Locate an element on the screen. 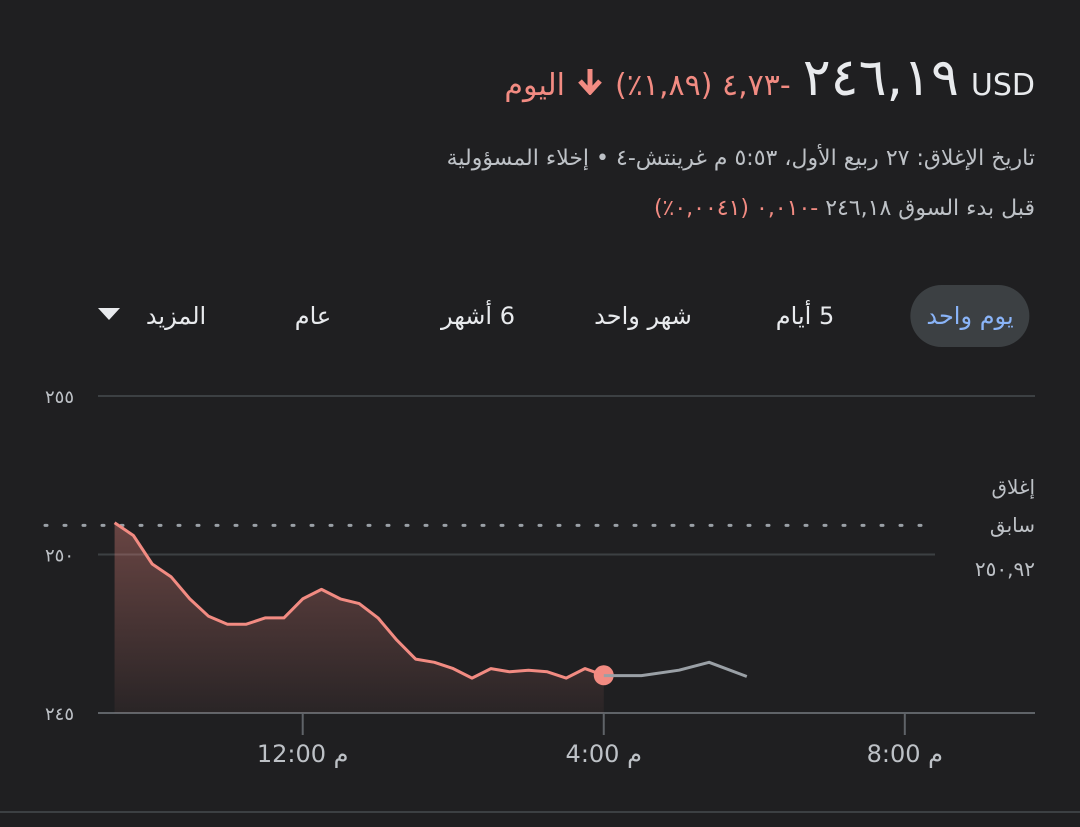 The width and height of the screenshot is (1080, 827). previous-close-label: إغلاق is located at coordinates (1013, 487).